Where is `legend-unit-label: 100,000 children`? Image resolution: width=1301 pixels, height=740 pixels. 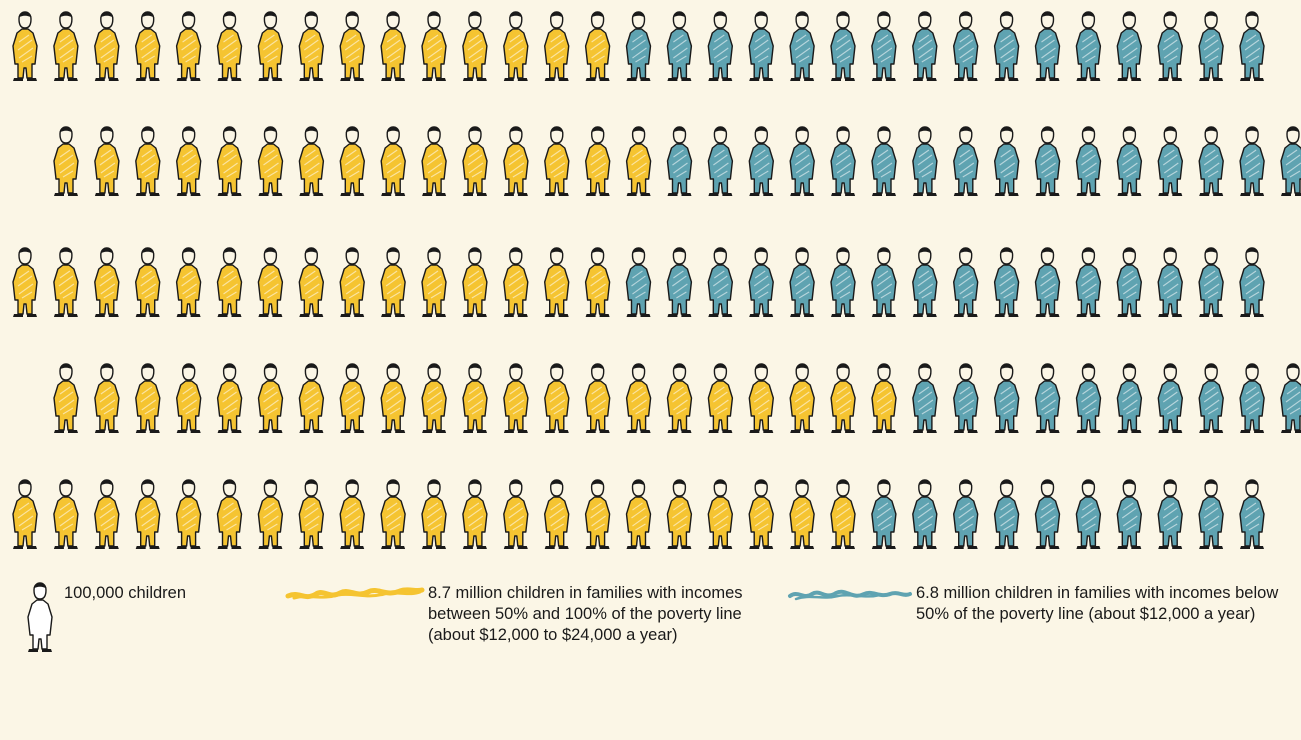 legend-unit-label: 100,000 children is located at coordinates (125, 593).